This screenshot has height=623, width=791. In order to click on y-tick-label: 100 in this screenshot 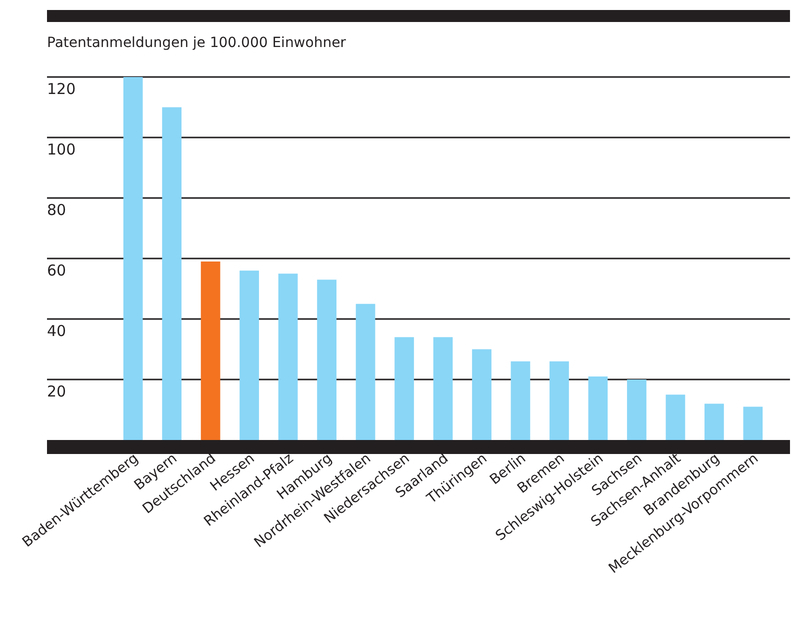, I will do `click(61, 149)`.